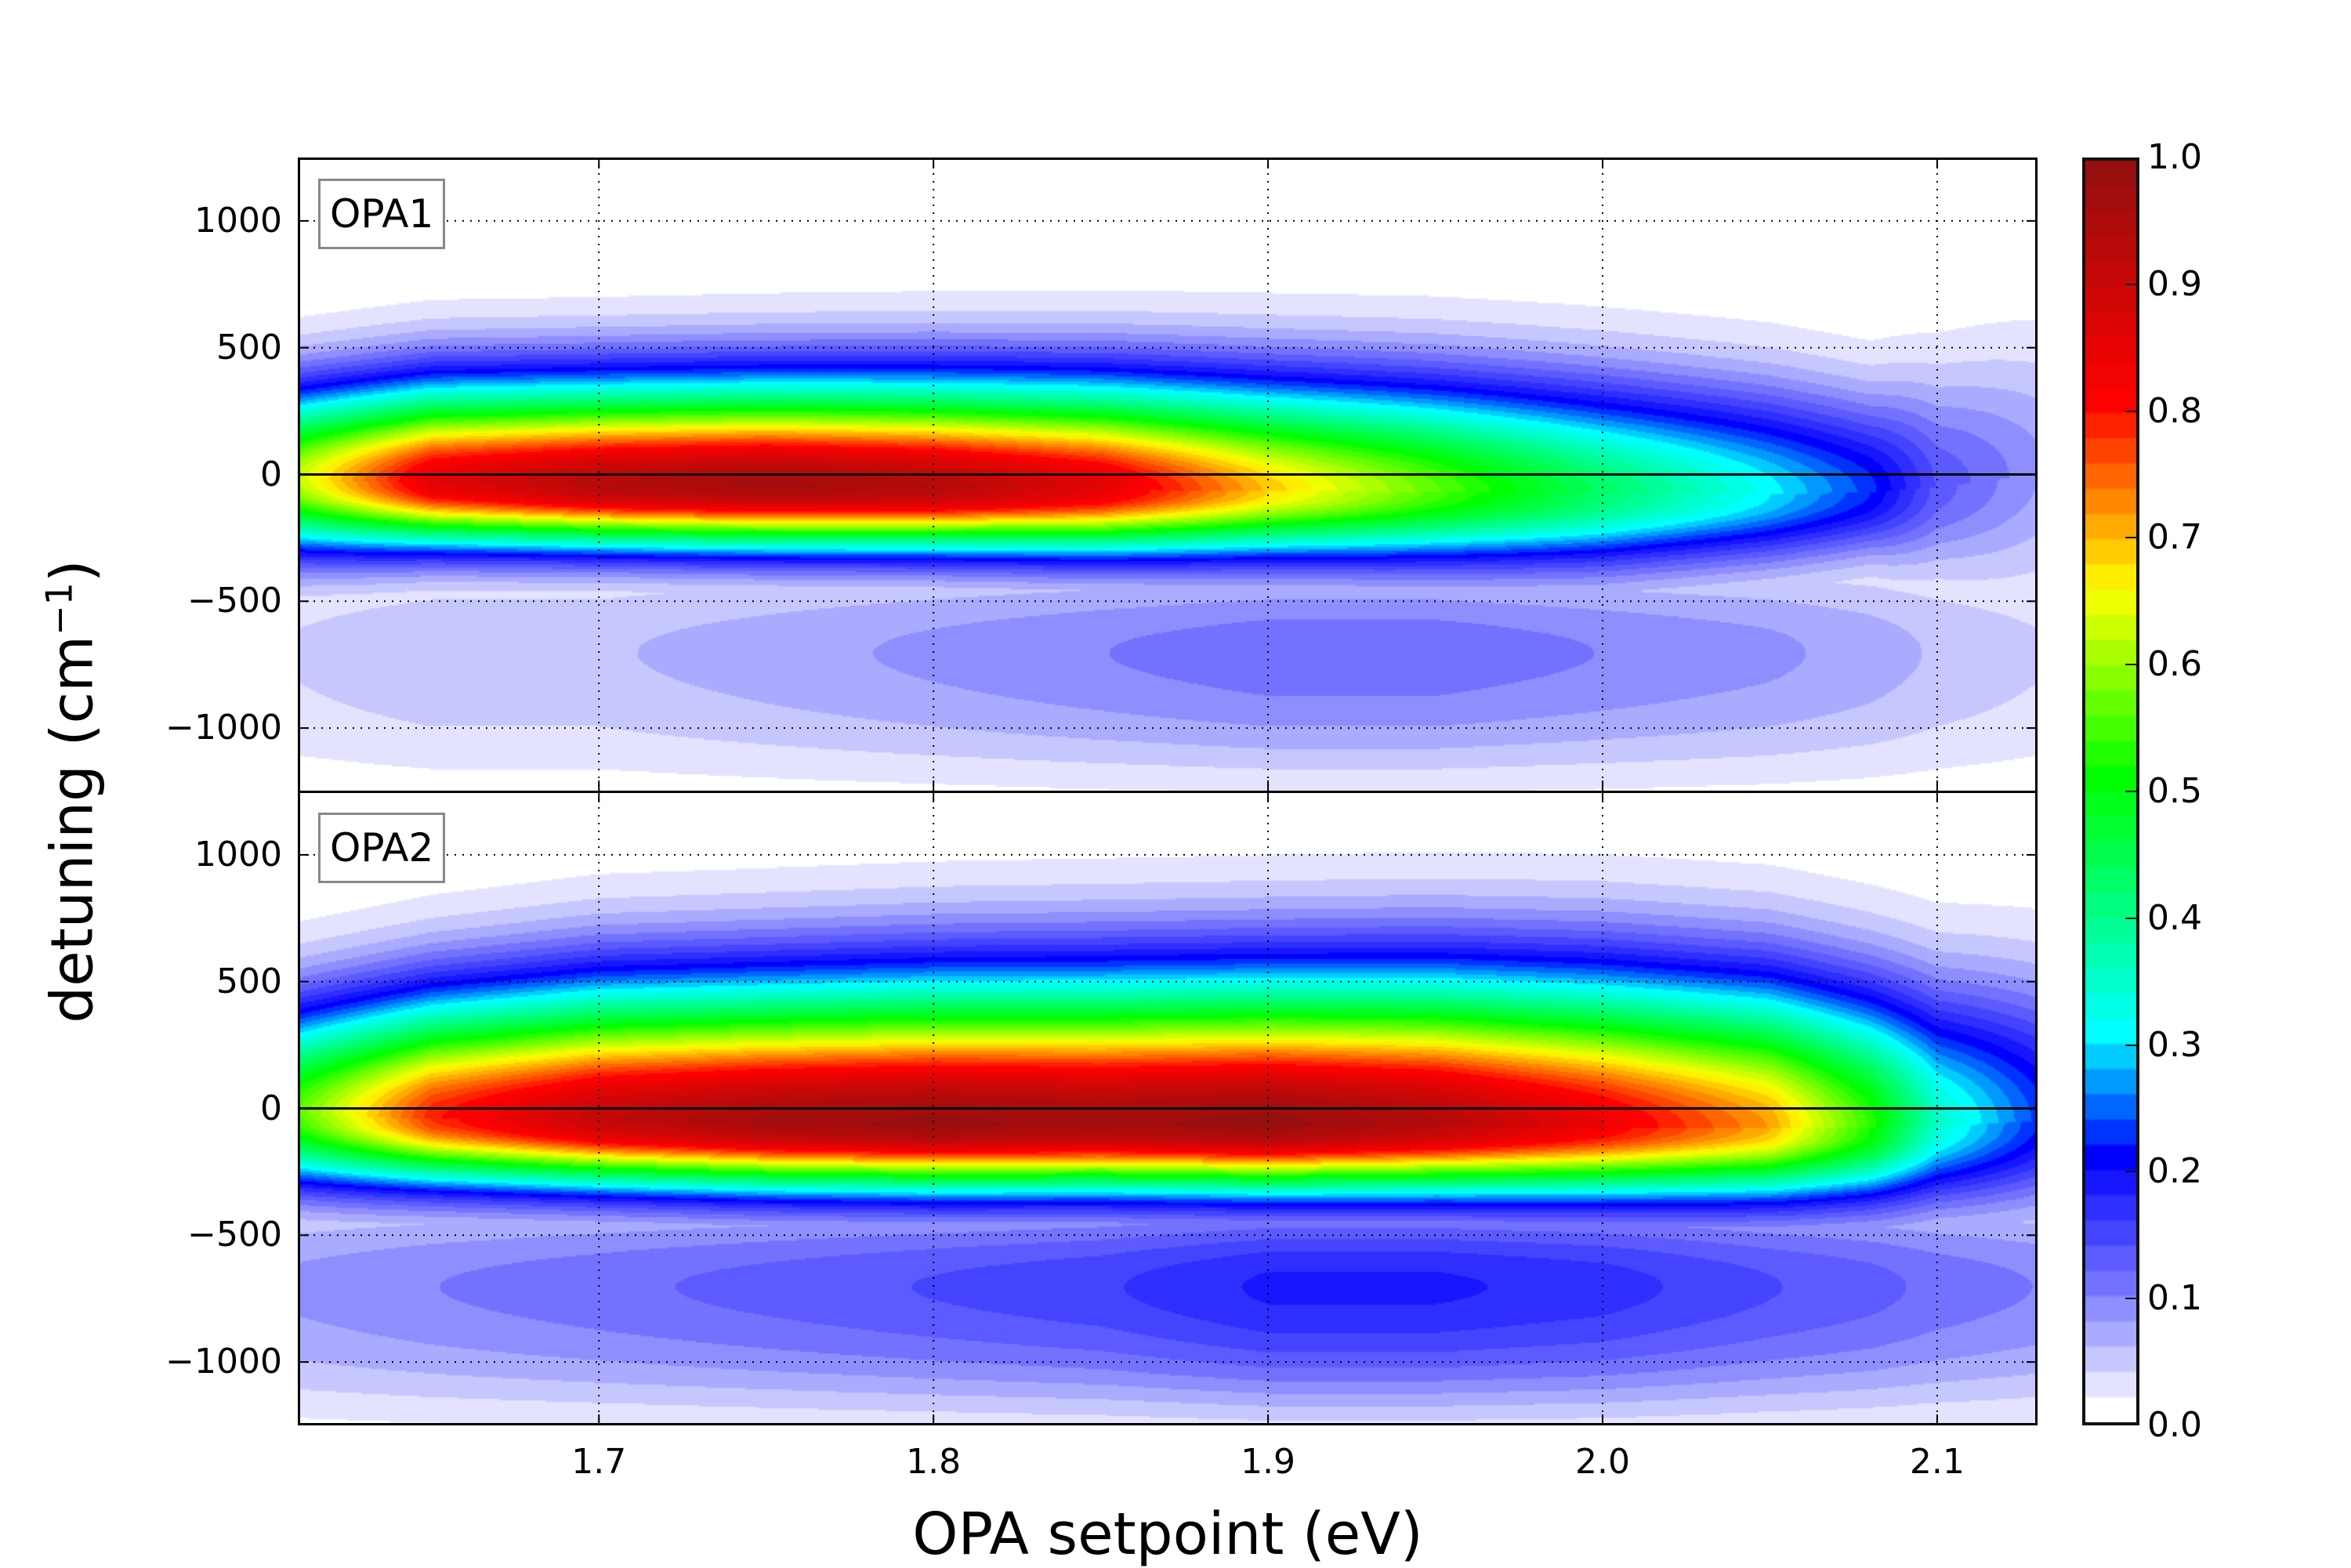  I want to click on y-axis-label-superscript: −1, so click(59, 609).